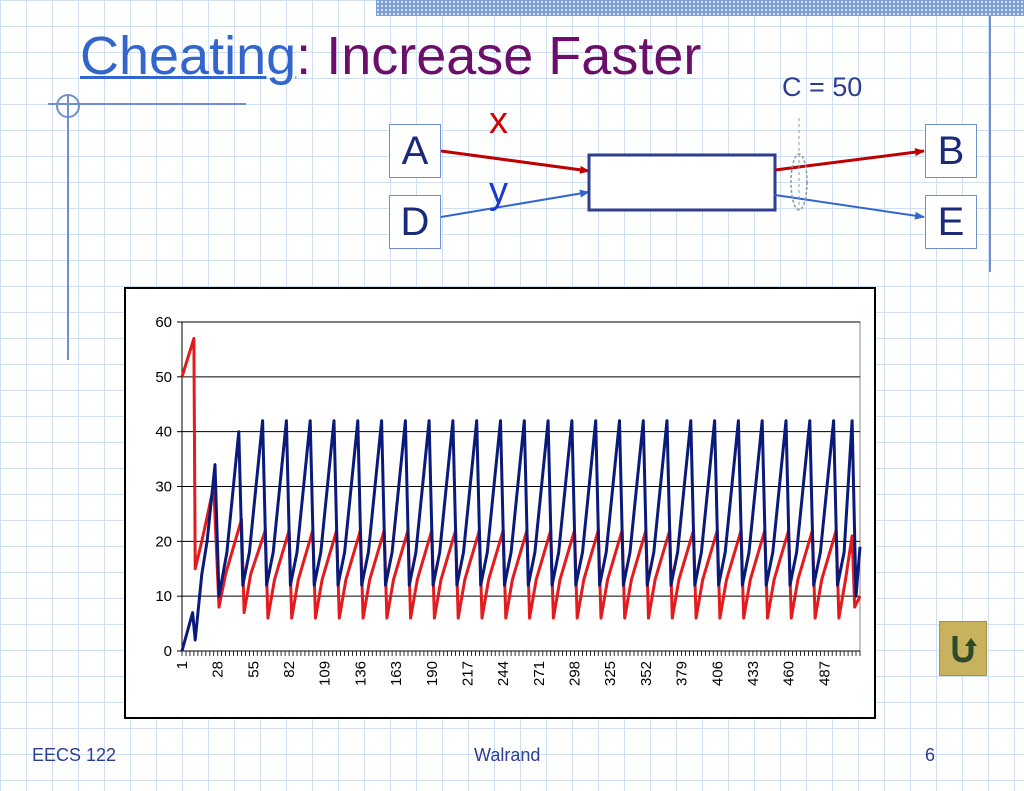  What do you see at coordinates (515, 161) in the screenshot?
I see `flow-x-in-arrow` at bounding box center [515, 161].